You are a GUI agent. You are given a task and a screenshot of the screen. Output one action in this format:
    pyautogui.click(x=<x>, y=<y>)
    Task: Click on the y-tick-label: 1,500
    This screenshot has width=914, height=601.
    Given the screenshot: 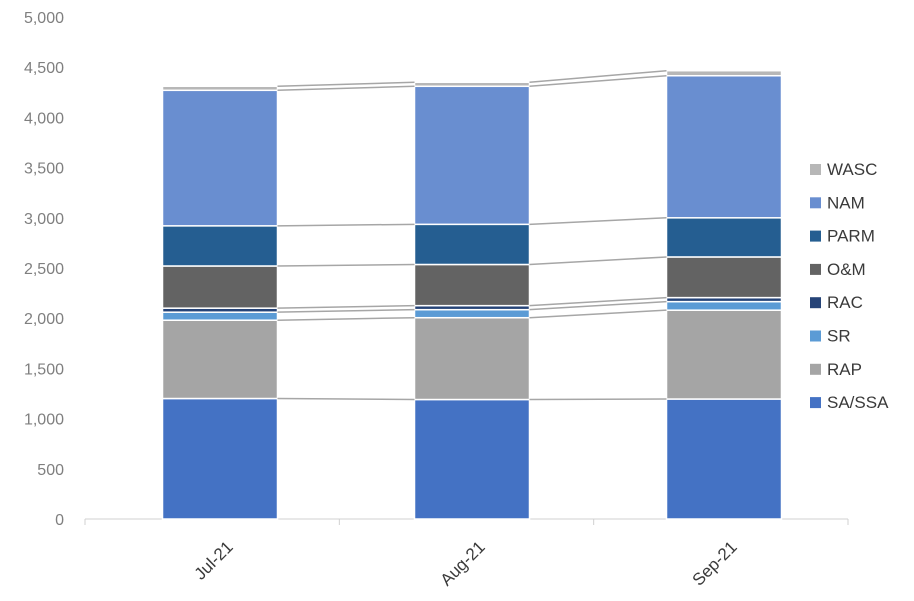 What is the action you would take?
    pyautogui.click(x=44, y=369)
    